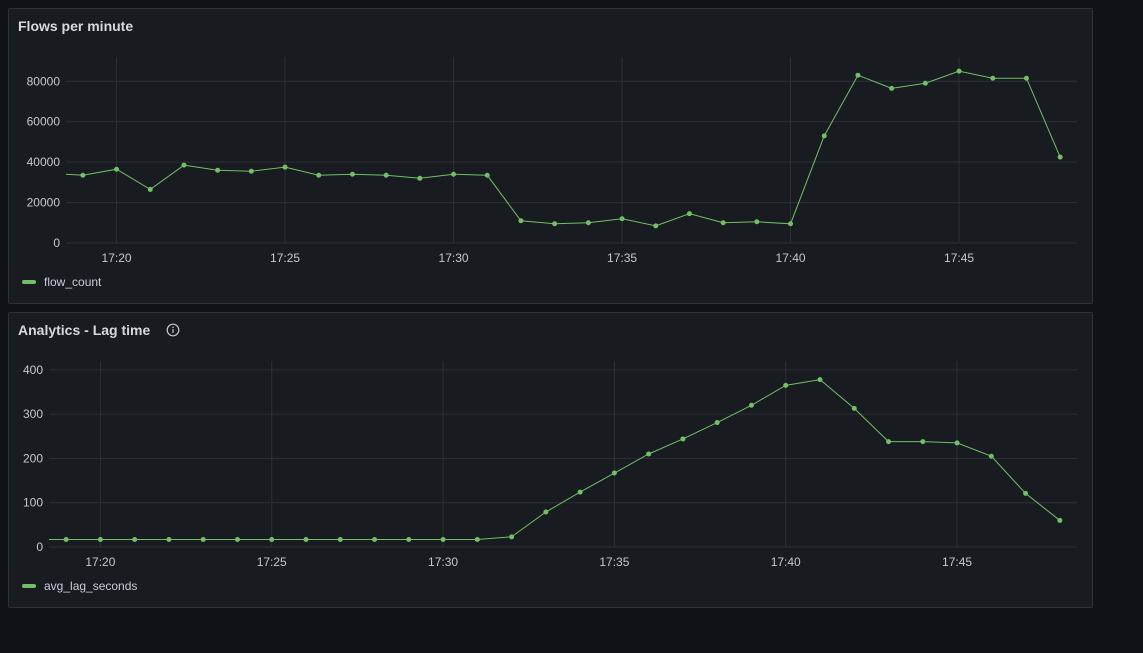 Image resolution: width=1143 pixels, height=653 pixels. I want to click on panel-title: Analytics - Lag time, so click(99, 330).